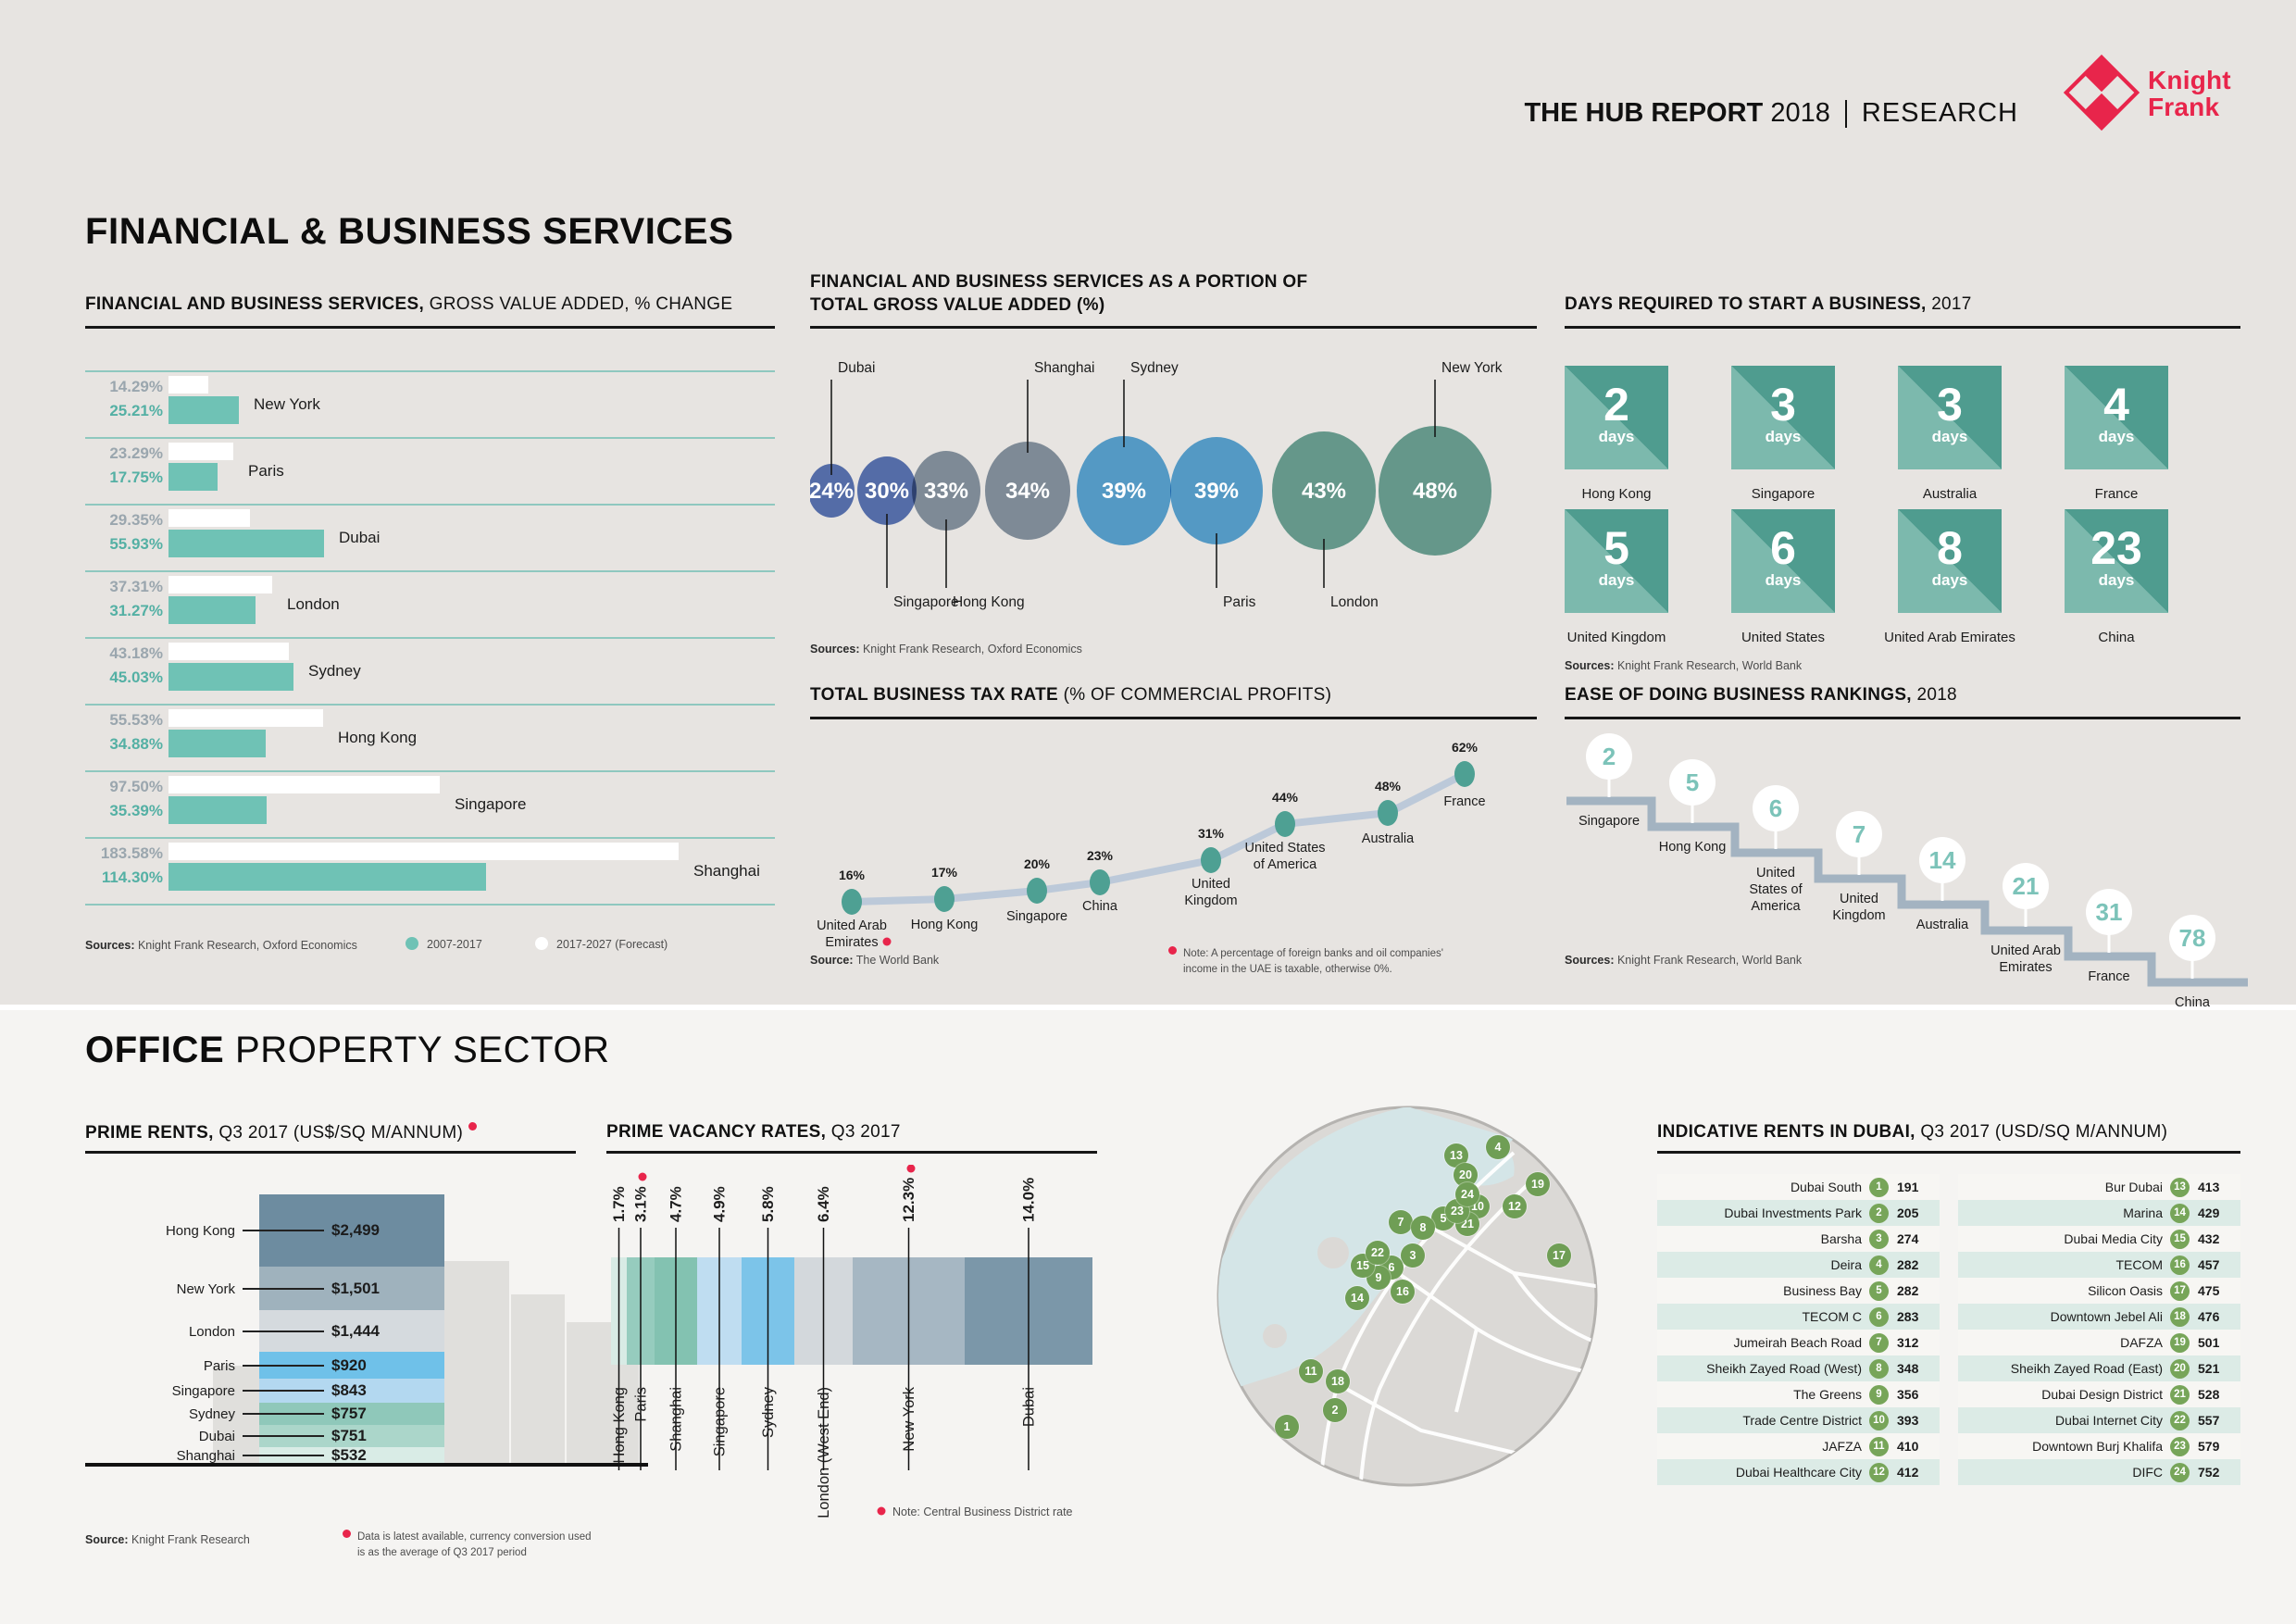  I want to click on table-row: Downtown Jebel Ali 18 476, so click(2099, 1317).